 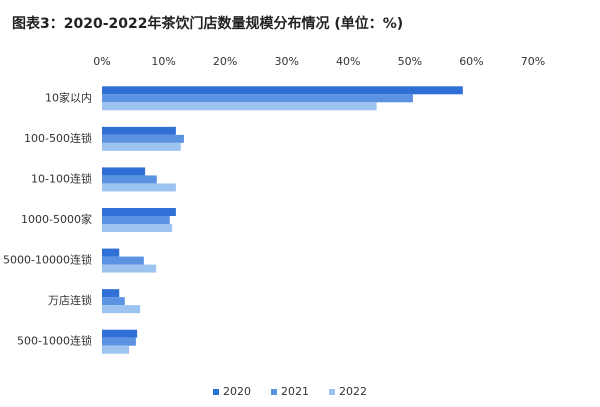 What do you see at coordinates (101, 61) in the screenshot?
I see `x-tick-label: 0%` at bounding box center [101, 61].